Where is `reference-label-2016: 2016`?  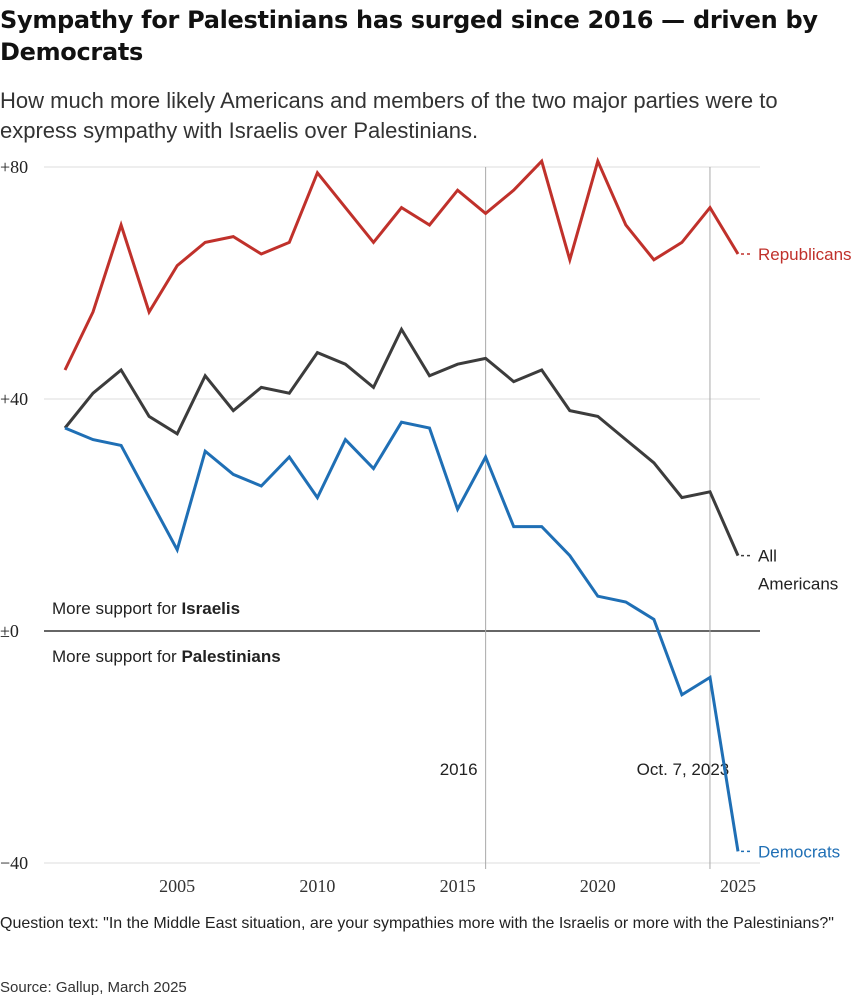
reference-label-2016: 2016 is located at coordinates (459, 769).